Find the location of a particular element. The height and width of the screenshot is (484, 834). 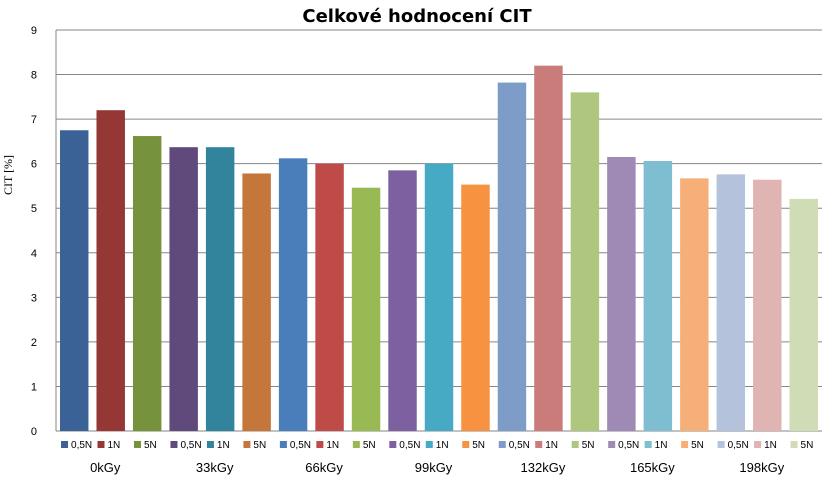

y-tick-label: 8 is located at coordinates (34, 76).